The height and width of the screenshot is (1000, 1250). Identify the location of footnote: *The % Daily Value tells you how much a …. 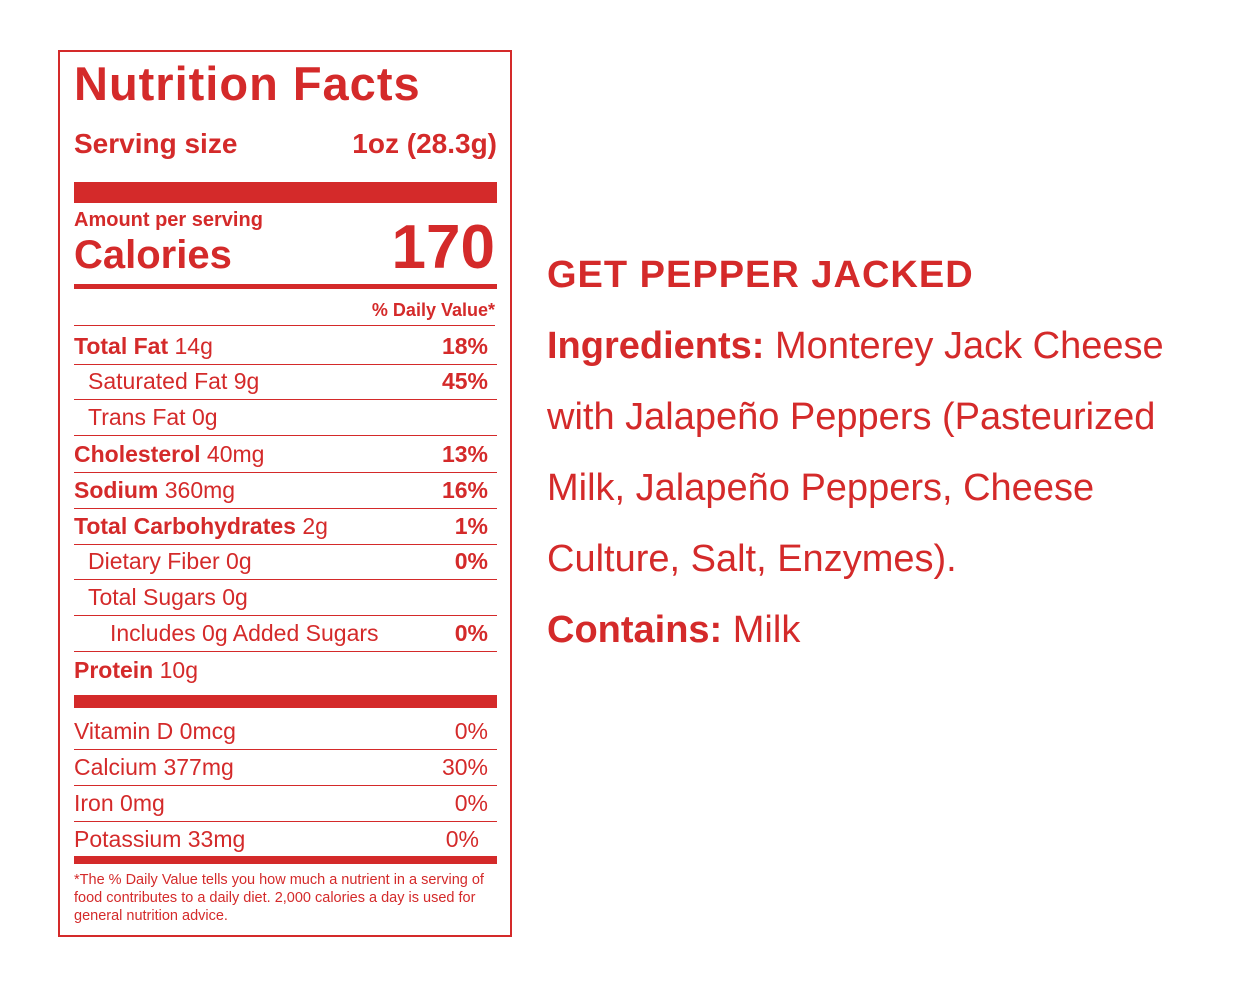
(279, 898).